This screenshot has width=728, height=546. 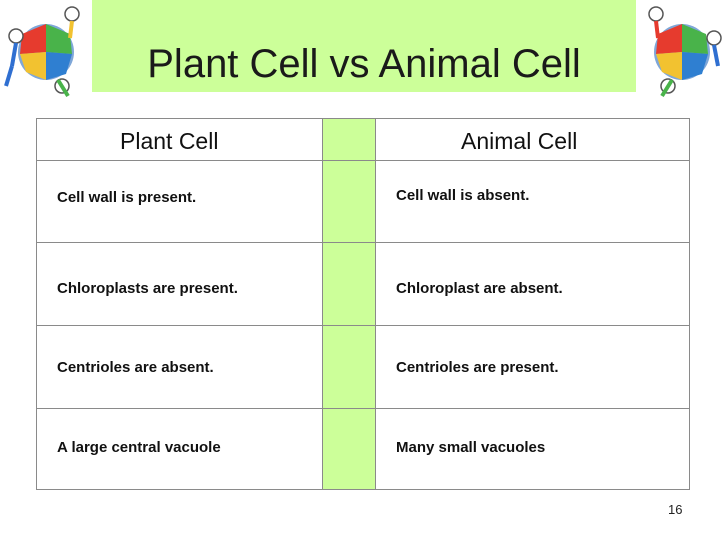 I want to click on animal-cell-text: Many small vacuoles, so click(x=471, y=447).